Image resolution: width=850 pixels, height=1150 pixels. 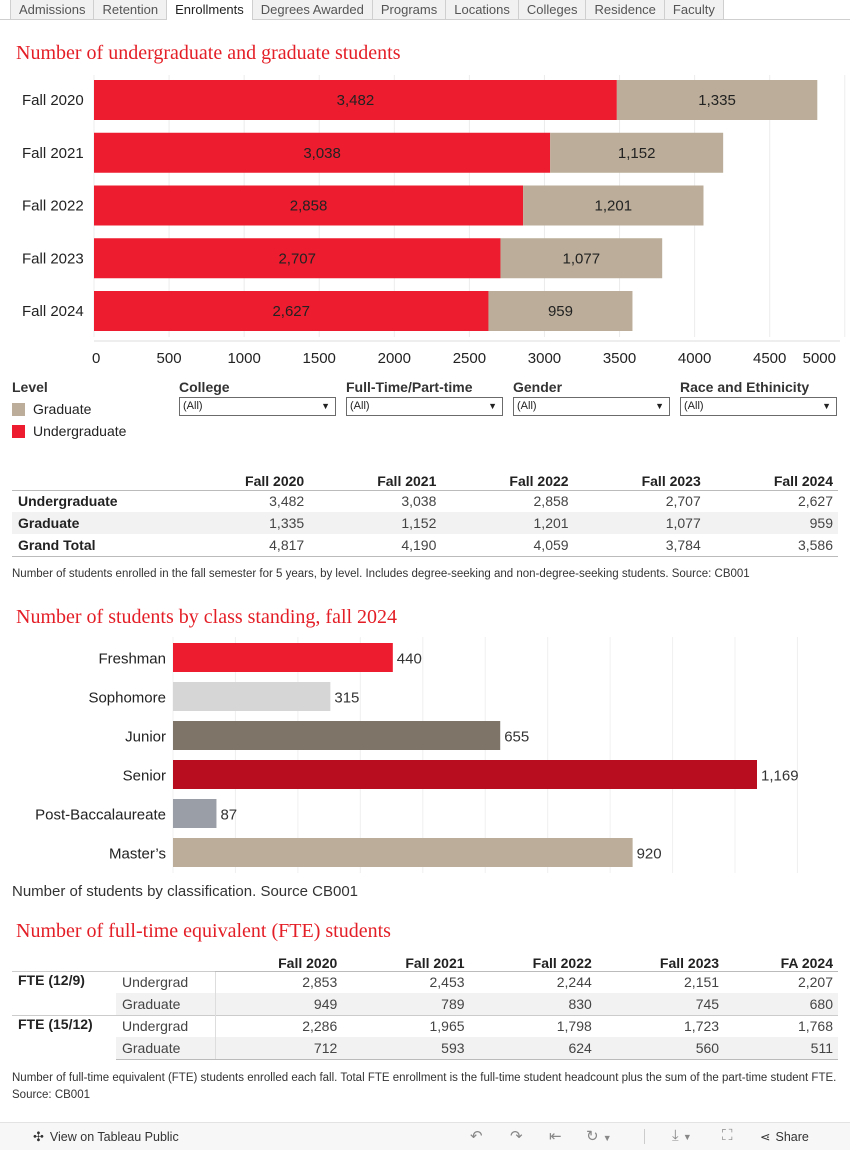 What do you see at coordinates (781, 1048) in the screenshot?
I see `table-cell: 511` at bounding box center [781, 1048].